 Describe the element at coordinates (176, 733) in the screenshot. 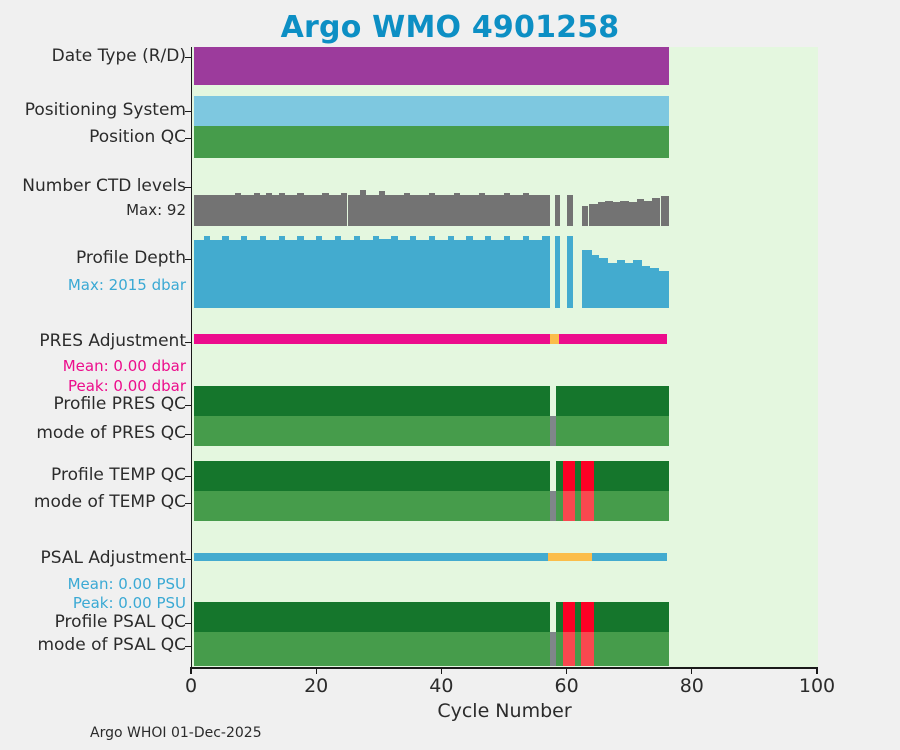

I see `footer-credit: Argo WHOI 01-Dec-2025` at that location.